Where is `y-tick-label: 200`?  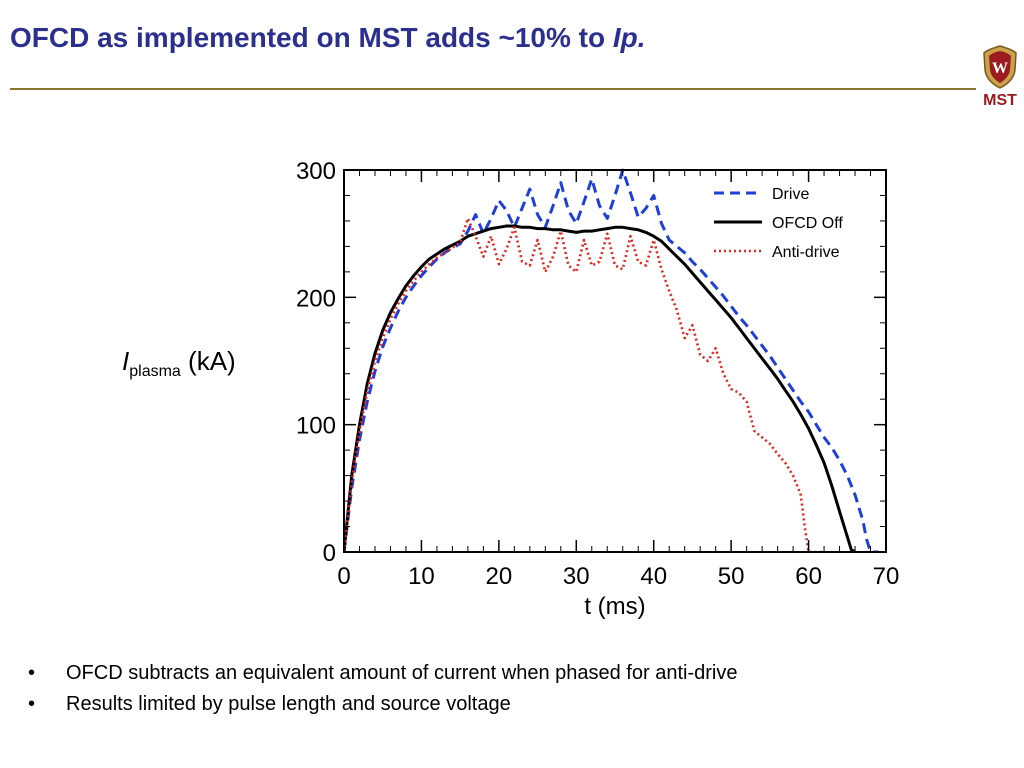
y-tick-label: 200 is located at coordinates (316, 298).